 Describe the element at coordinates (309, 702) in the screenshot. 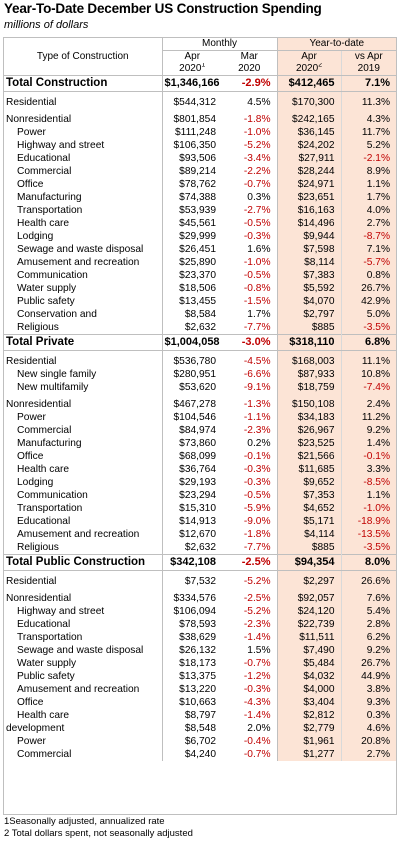

I see `ytd-apr-2020-value-cell: $3,404` at that location.